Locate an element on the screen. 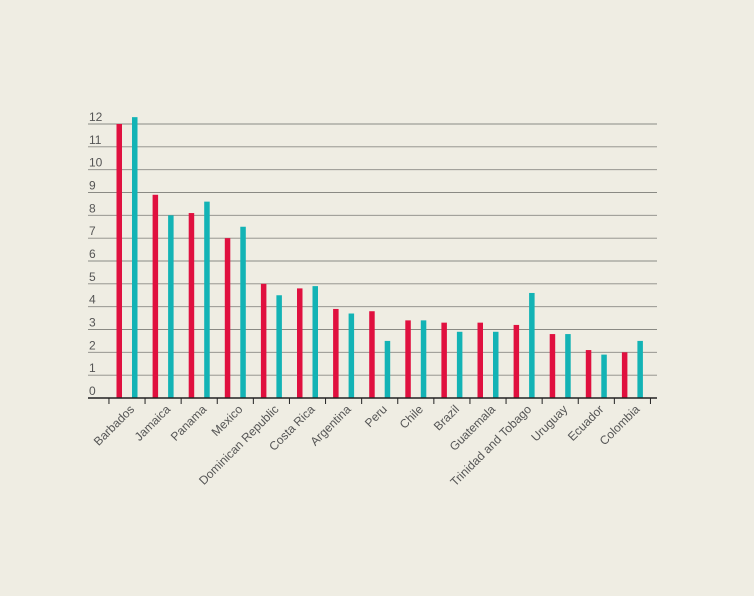  bar-series-1-guatemala is located at coordinates (480, 360).